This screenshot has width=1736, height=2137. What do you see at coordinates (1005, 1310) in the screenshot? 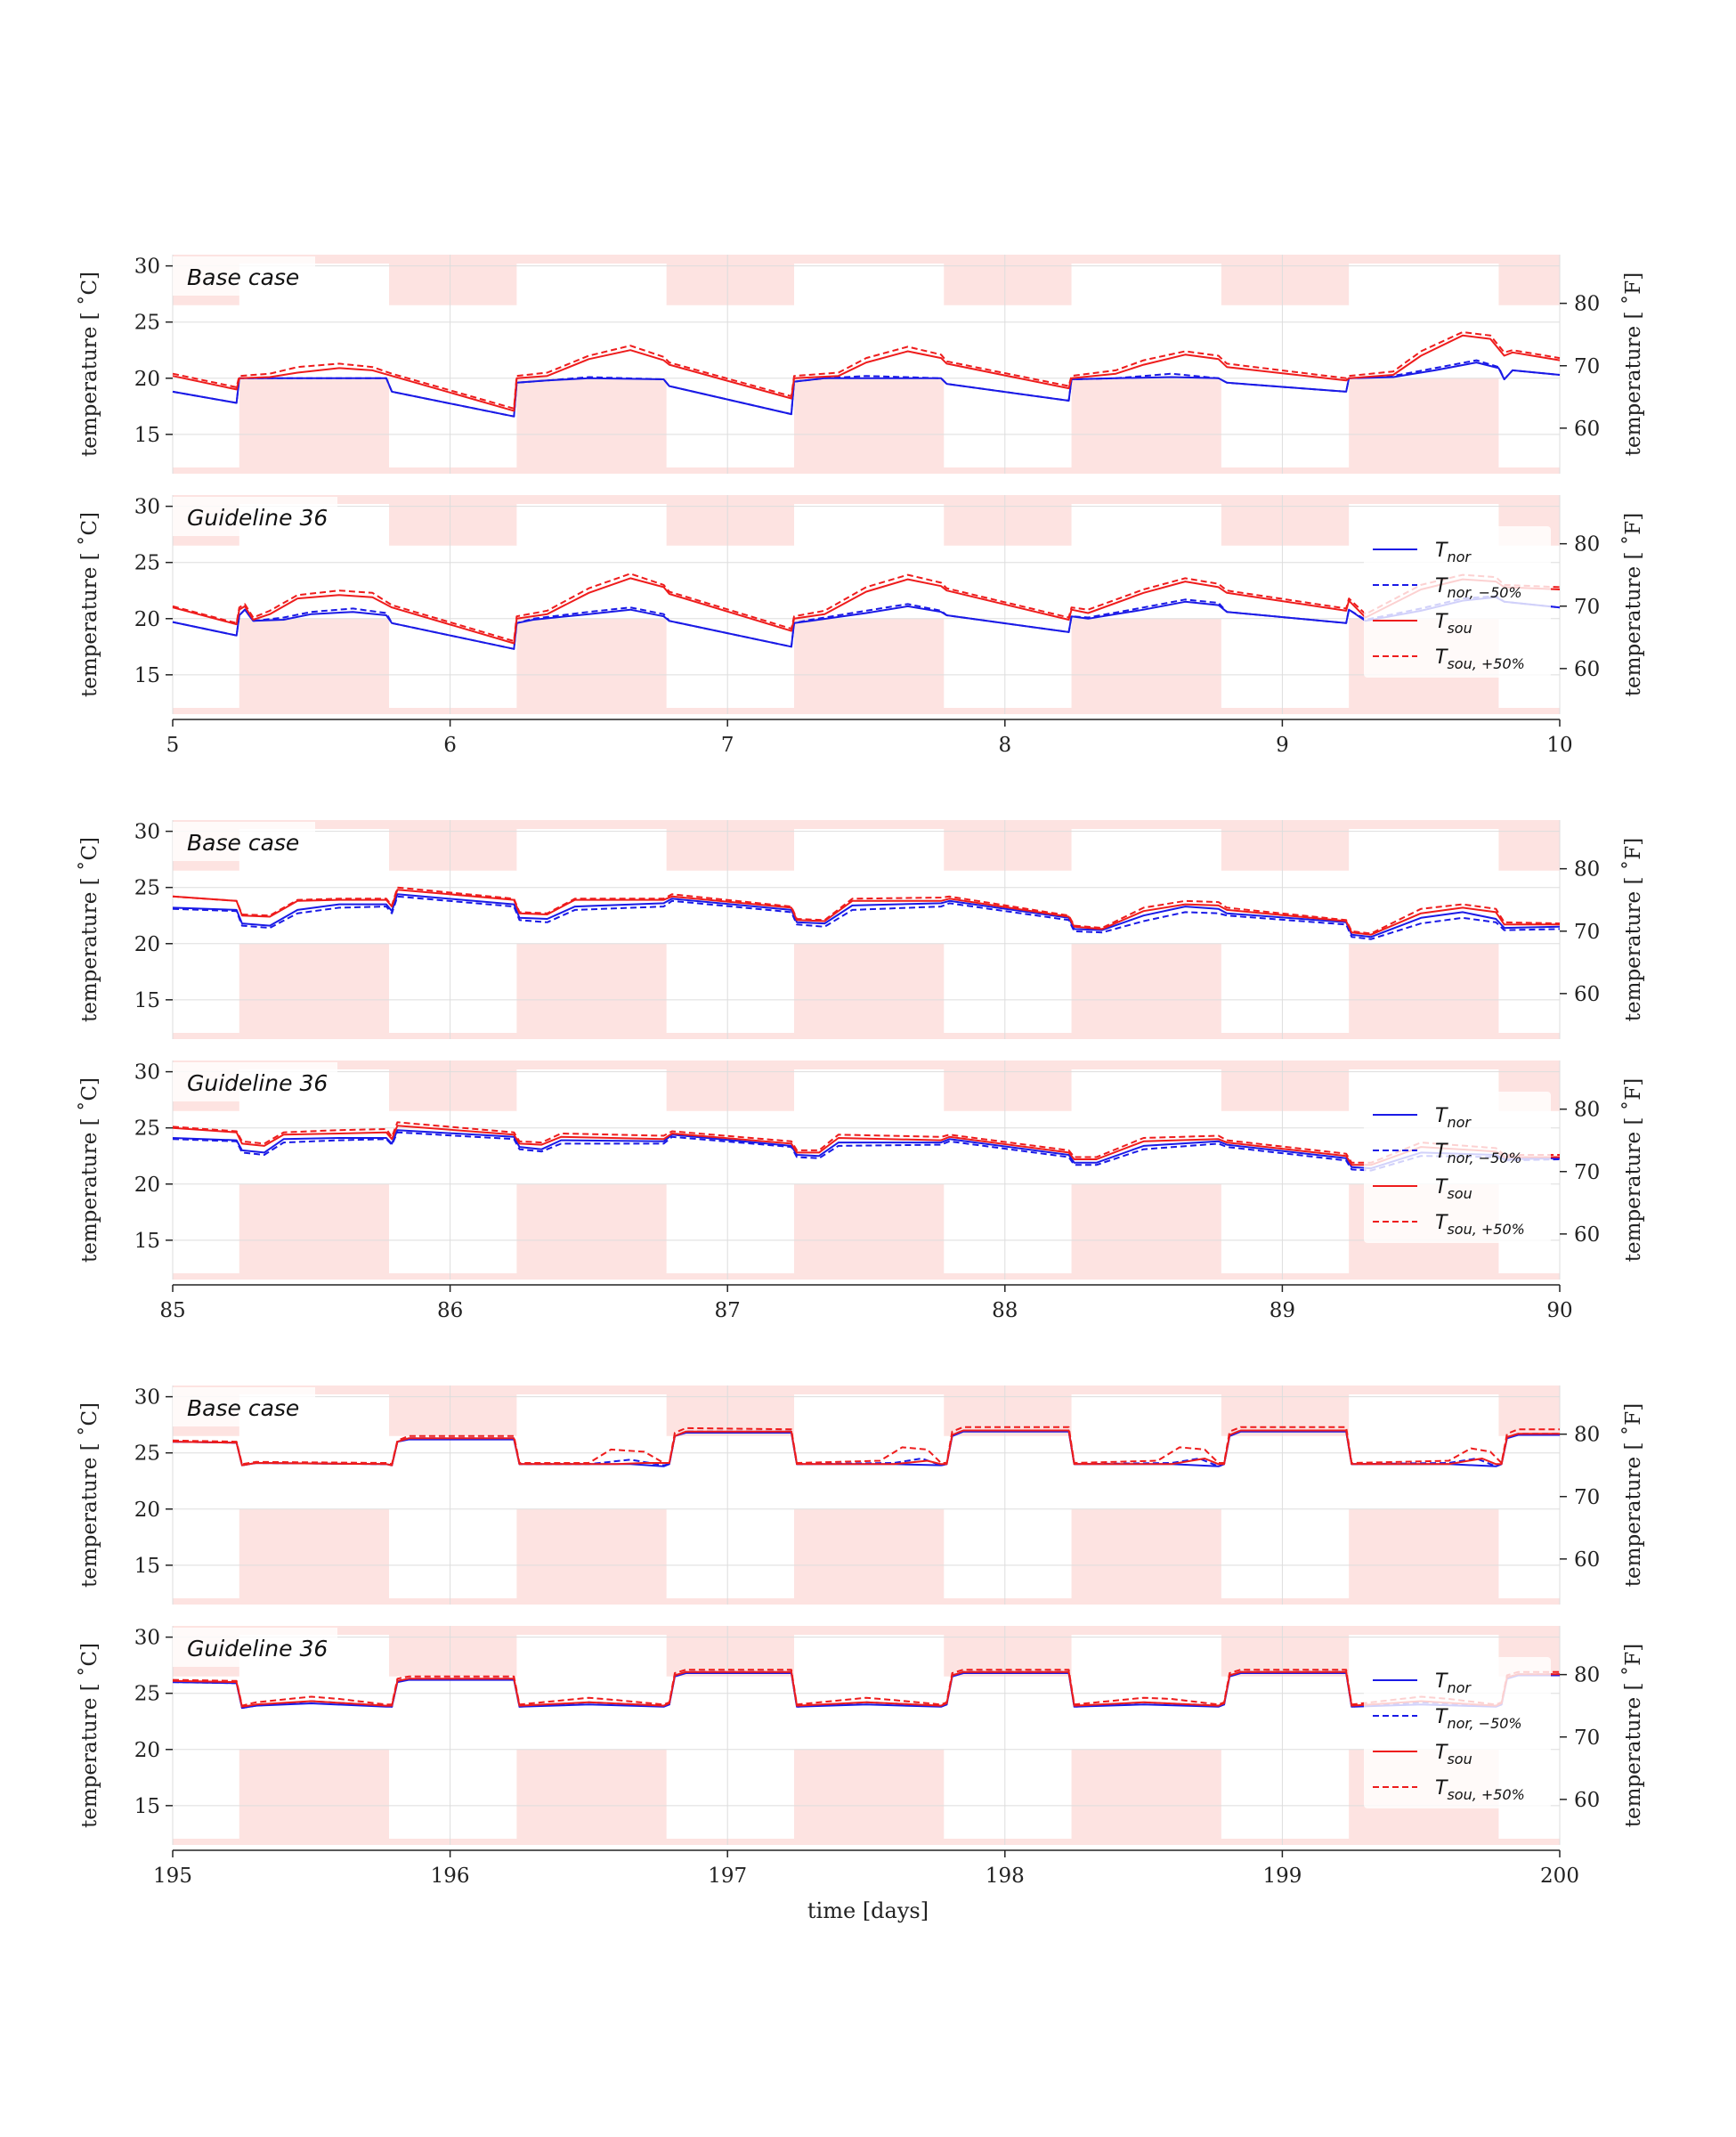
I see `x-tick-label: 88` at bounding box center [1005, 1310].